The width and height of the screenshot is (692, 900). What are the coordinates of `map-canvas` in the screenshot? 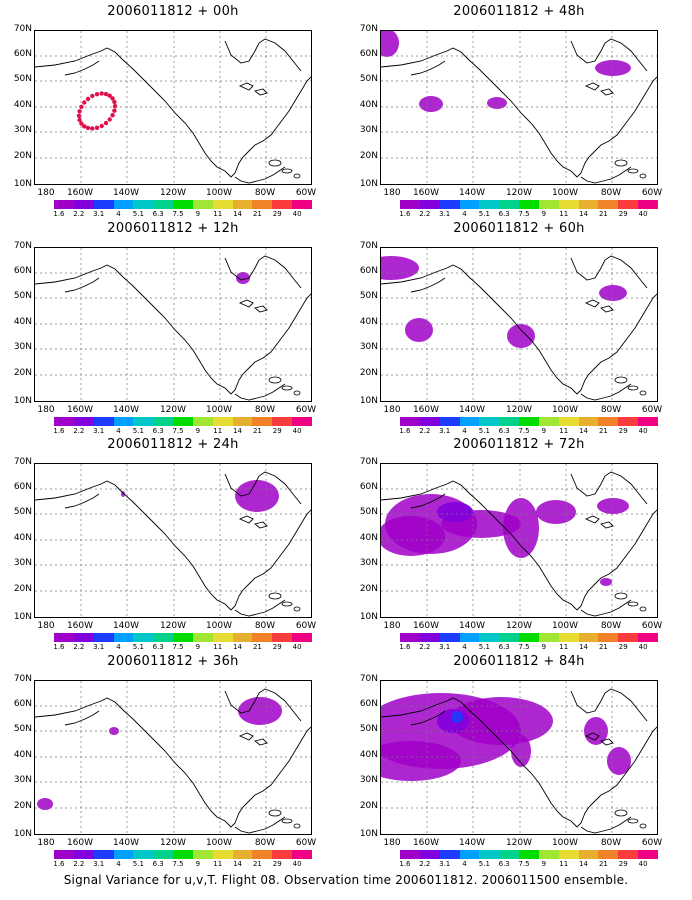 It's located at (173, 324).